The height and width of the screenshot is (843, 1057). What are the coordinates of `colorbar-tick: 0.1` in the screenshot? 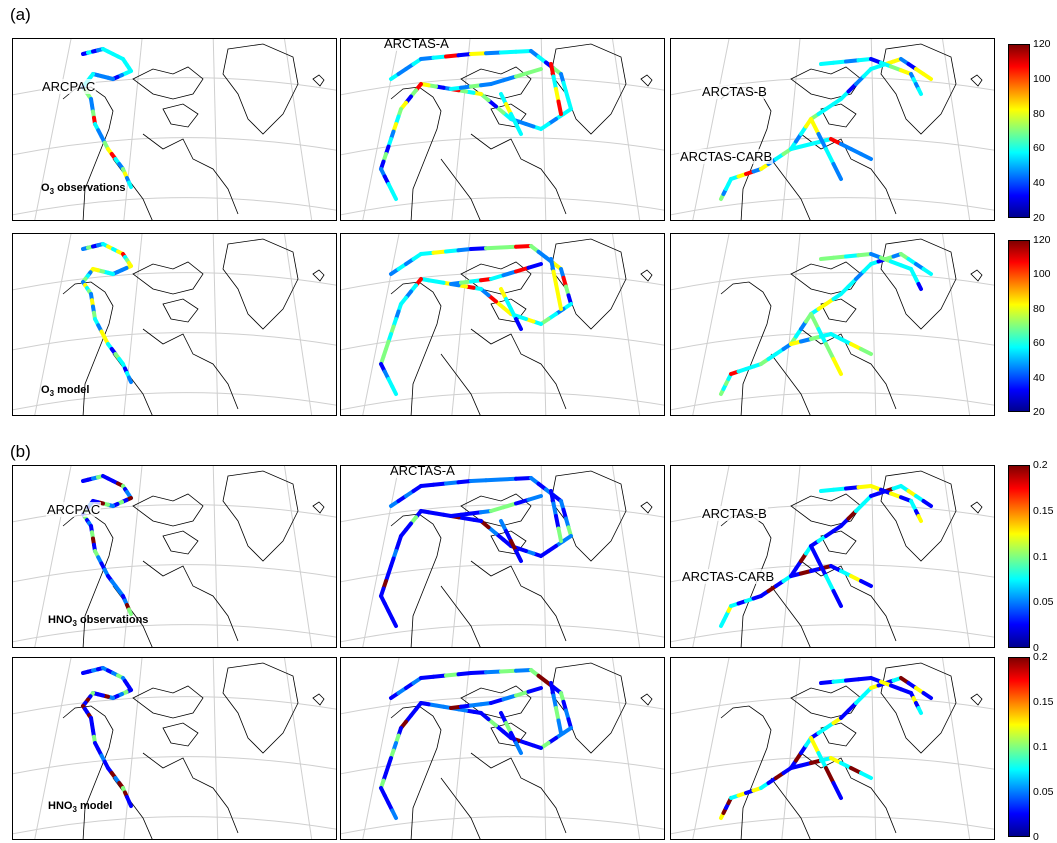 It's located at (1040, 556).